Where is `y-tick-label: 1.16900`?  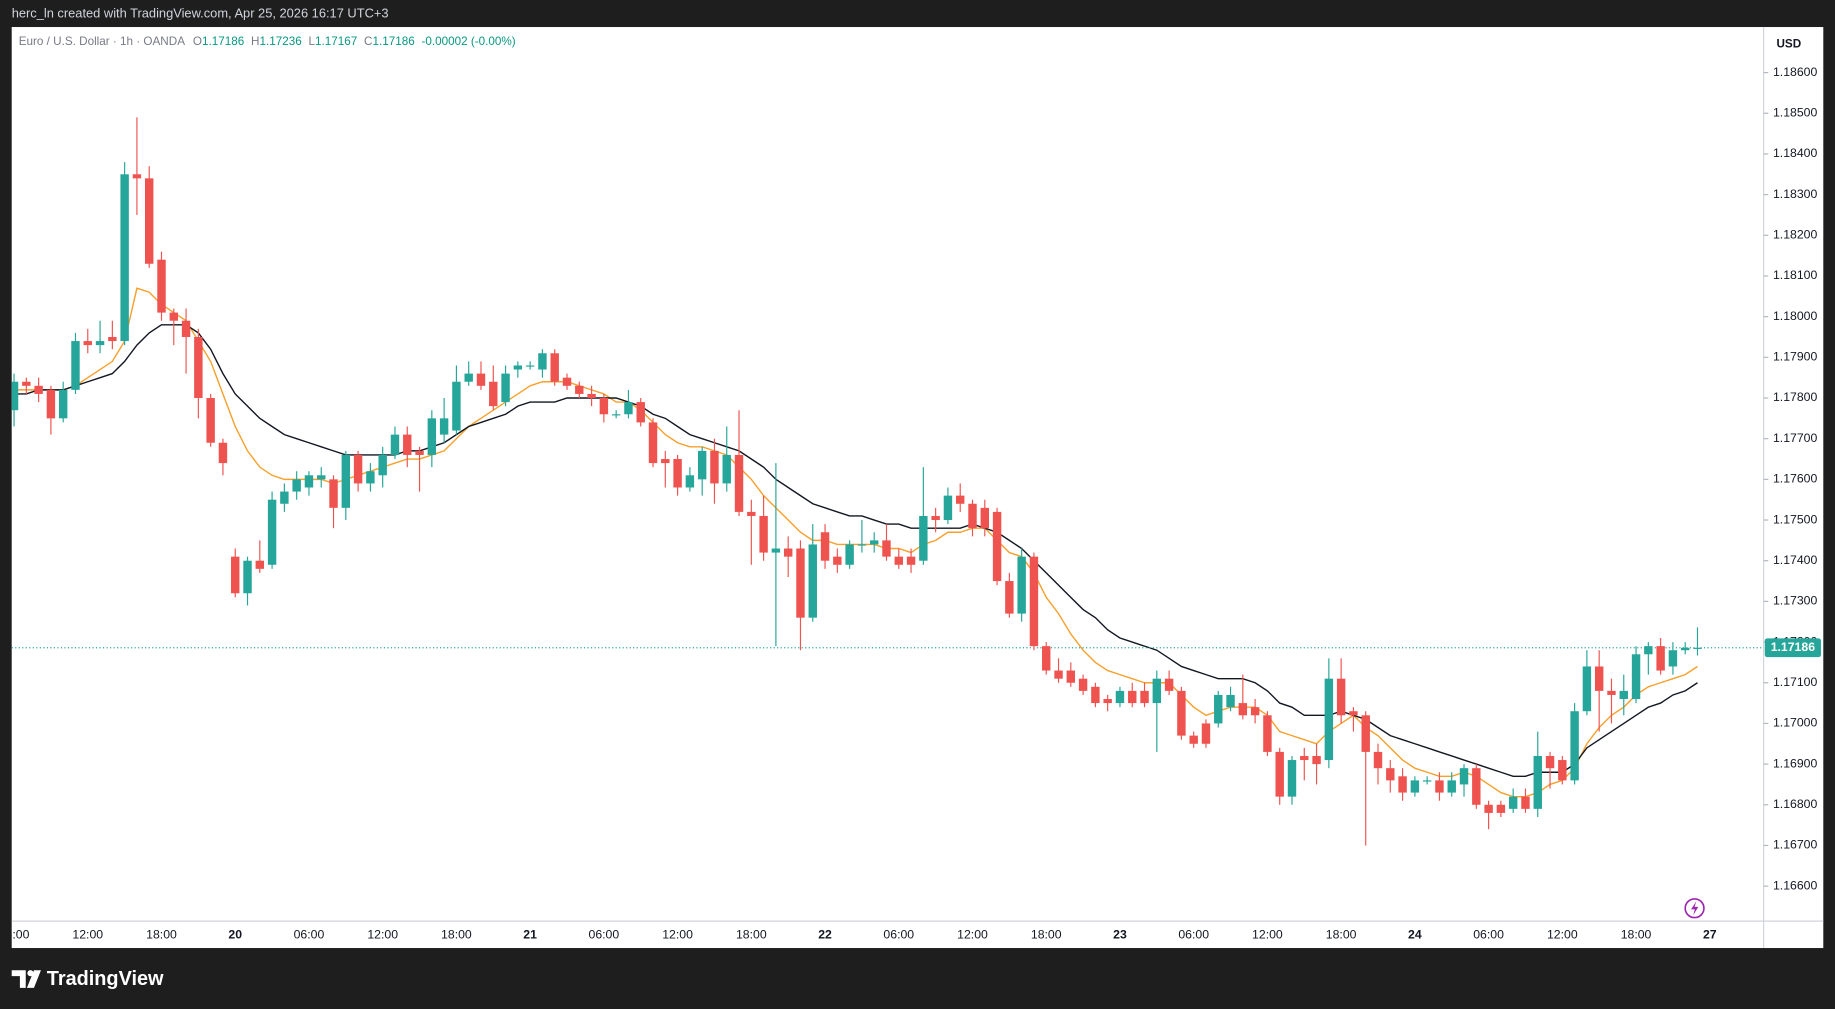
y-tick-label: 1.16900 is located at coordinates (1795, 763).